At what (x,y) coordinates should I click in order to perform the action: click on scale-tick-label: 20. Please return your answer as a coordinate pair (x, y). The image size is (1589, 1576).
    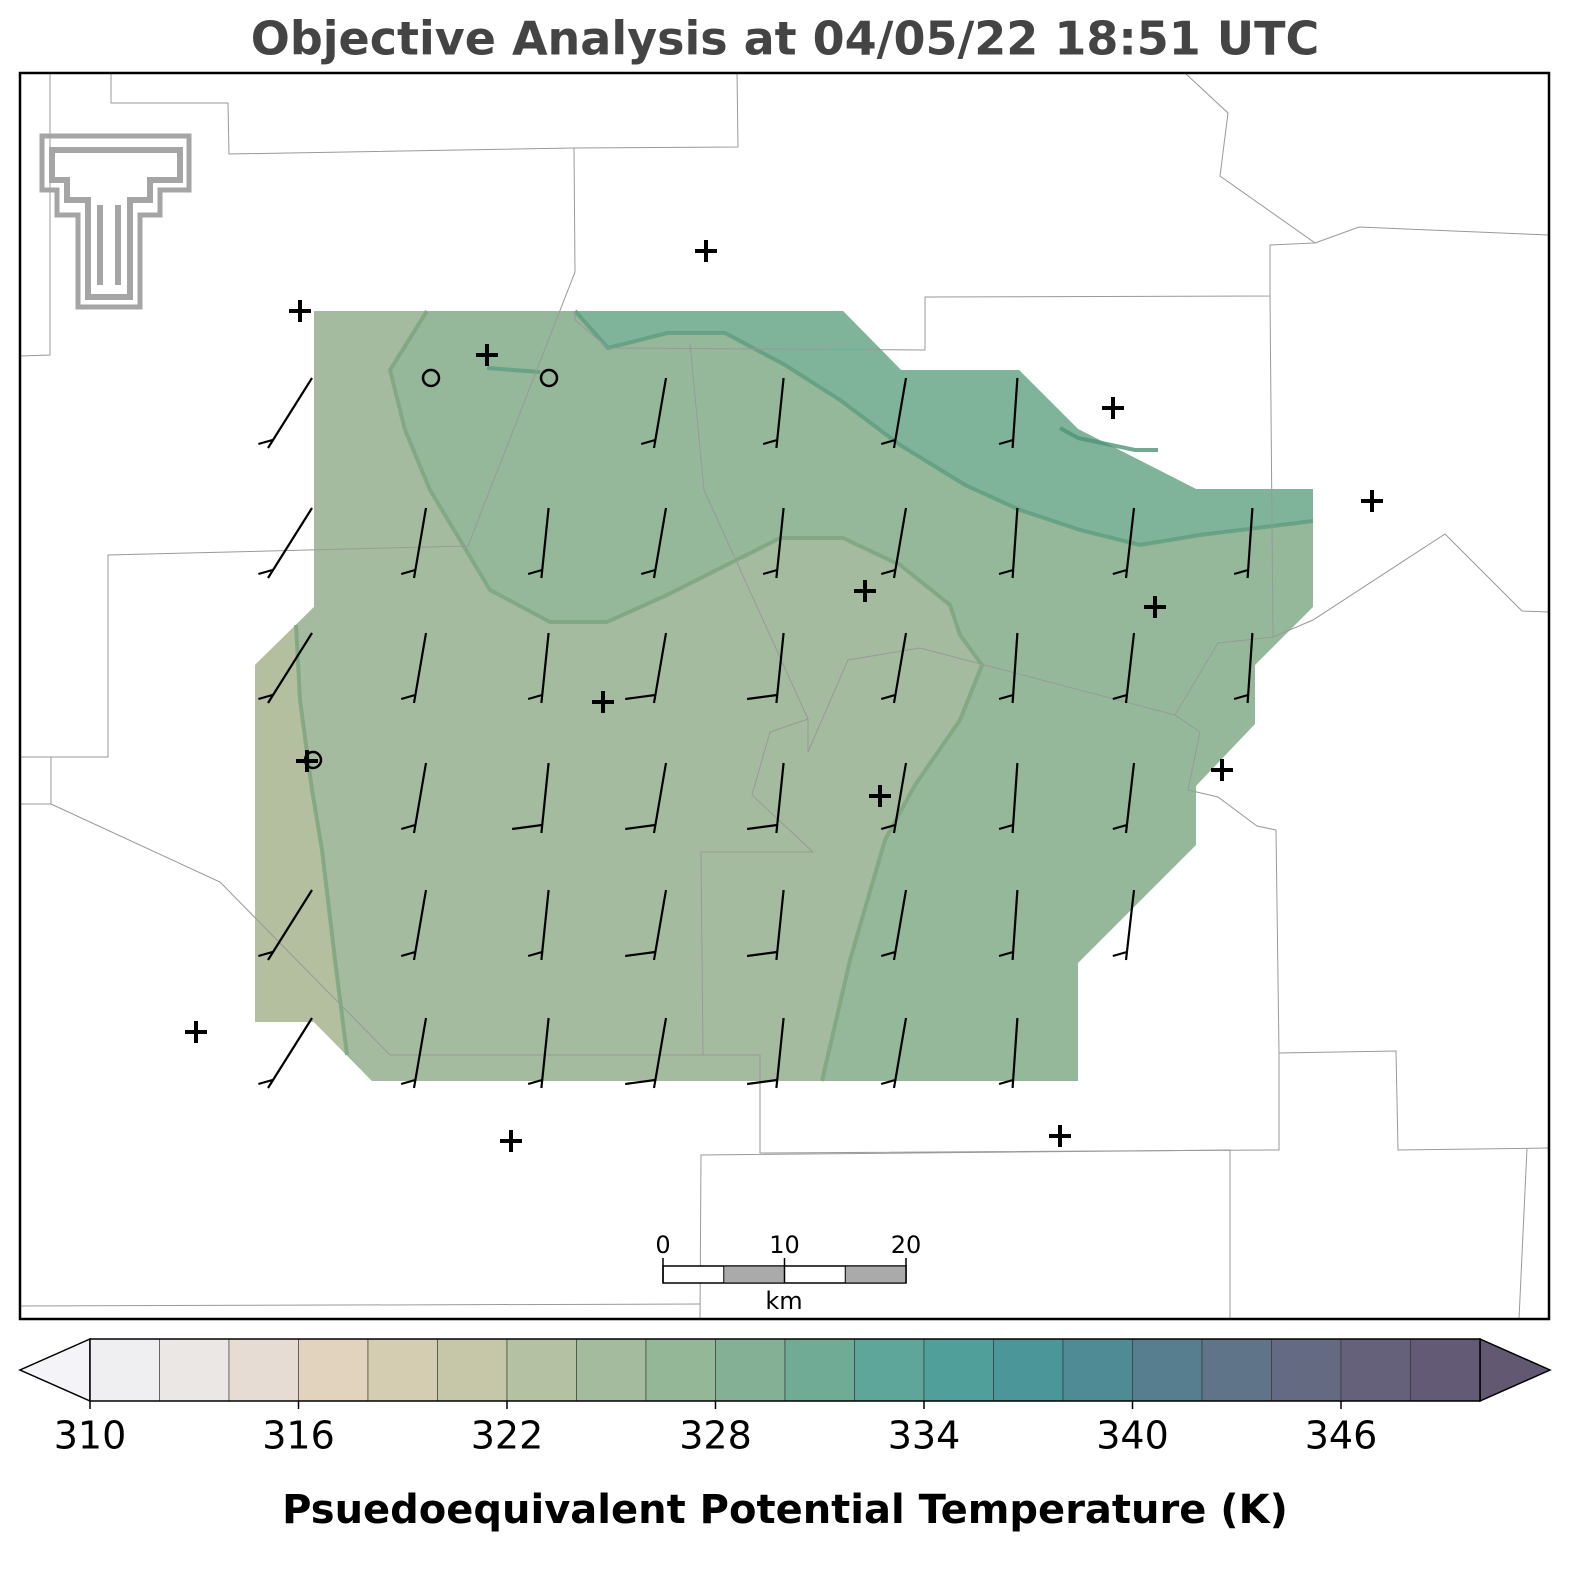
    Looking at the image, I should click on (906, 1245).